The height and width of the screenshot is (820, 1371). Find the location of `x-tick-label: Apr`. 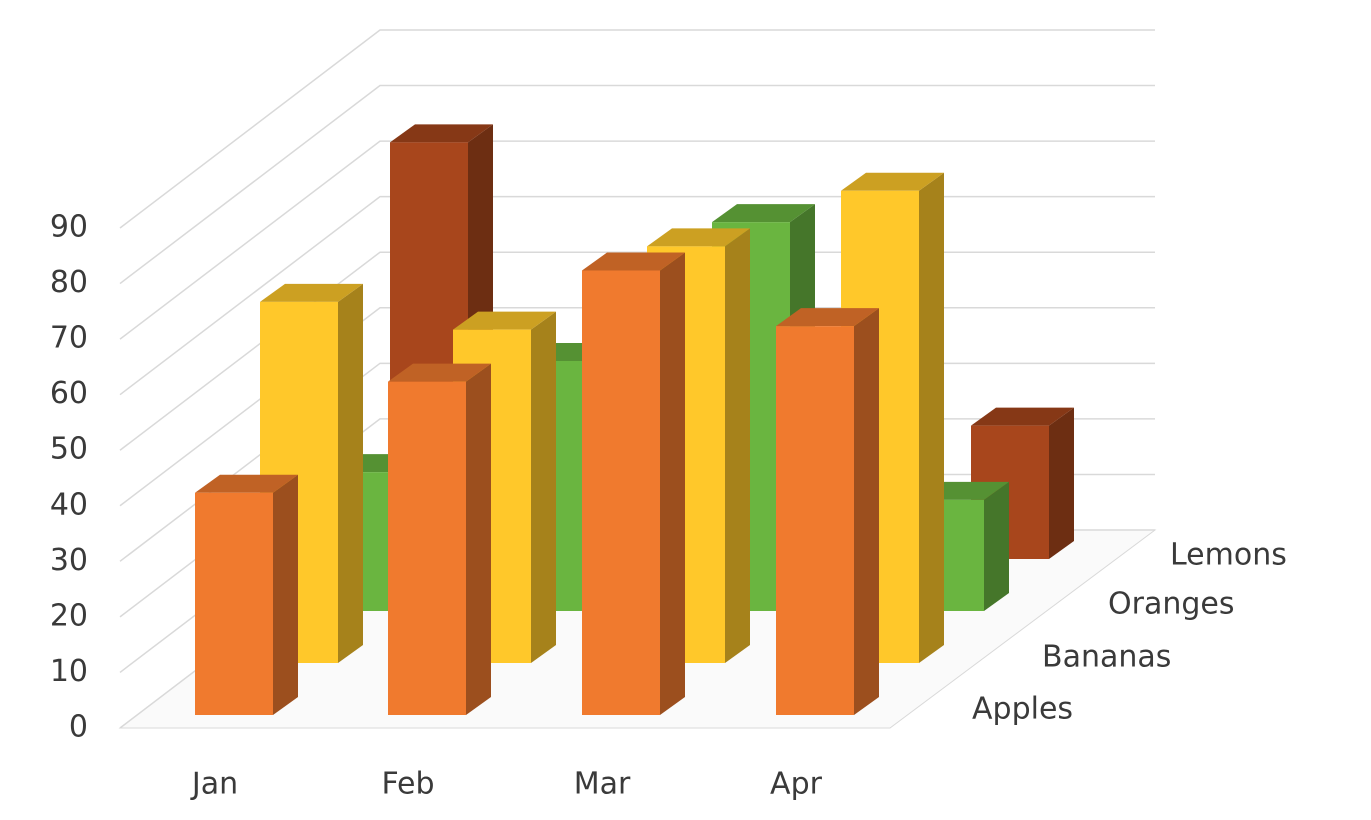

x-tick-label: Apr is located at coordinates (796, 784).